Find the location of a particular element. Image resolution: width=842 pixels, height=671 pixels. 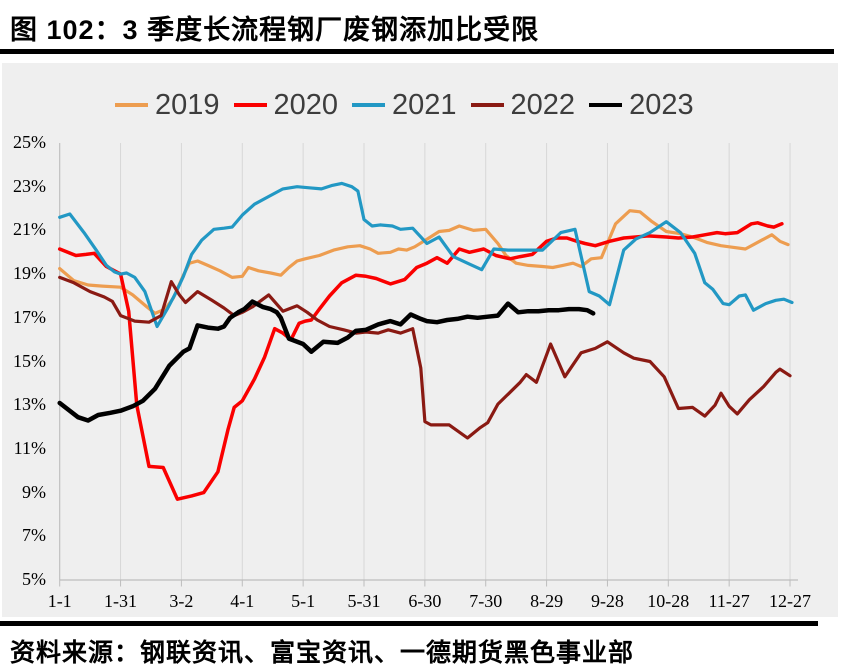

y-tick-label: 5% is located at coordinates (34, 579).